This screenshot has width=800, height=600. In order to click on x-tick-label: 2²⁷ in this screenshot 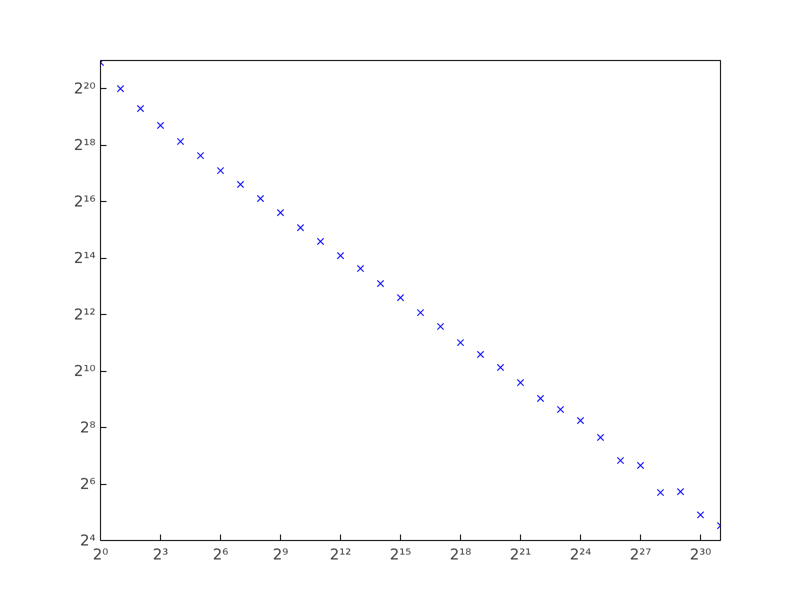, I will do `click(641, 555)`.